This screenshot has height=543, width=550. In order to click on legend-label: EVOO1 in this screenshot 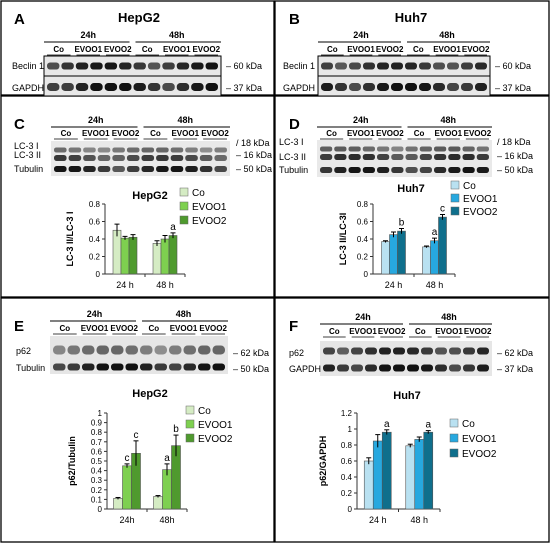, I will do `click(209, 207)`.